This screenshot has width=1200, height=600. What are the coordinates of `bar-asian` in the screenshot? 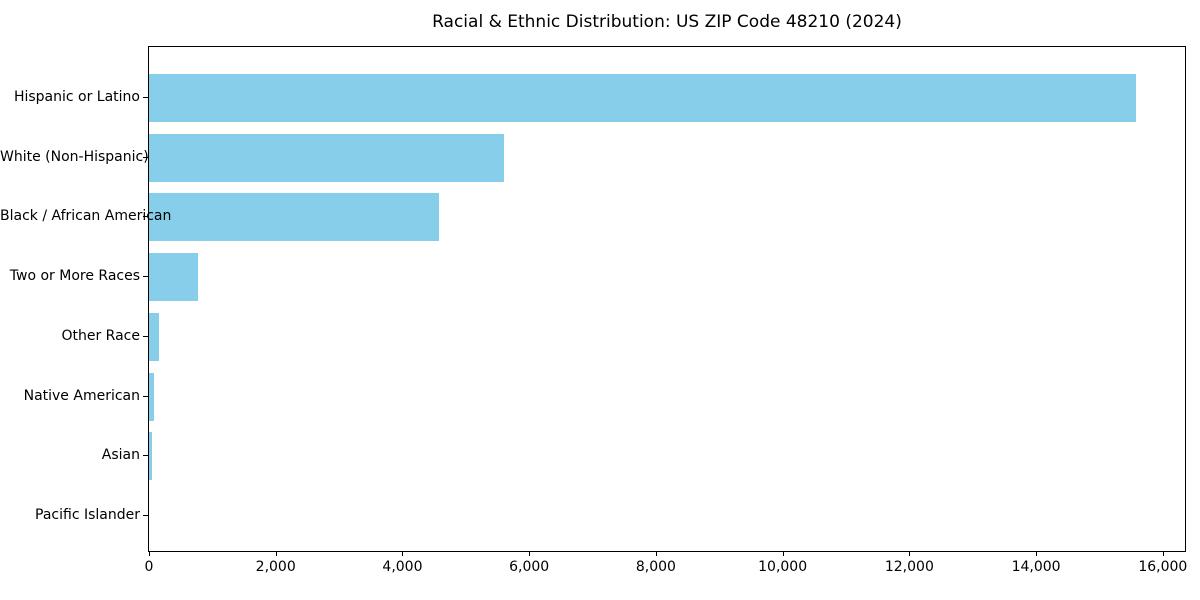 It's located at (150, 456).